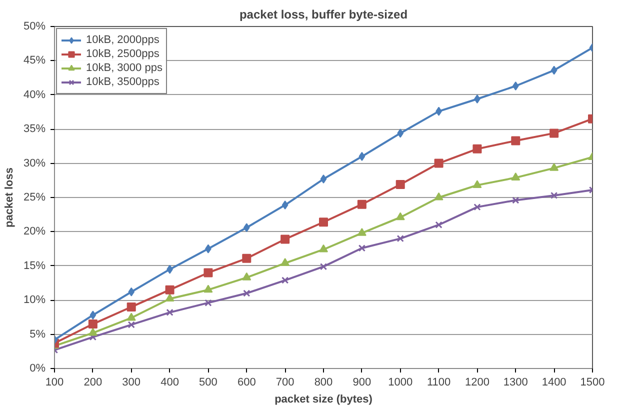 The image size is (618, 414). What do you see at coordinates (93, 382) in the screenshot?
I see `x-tick-label: 200` at bounding box center [93, 382].